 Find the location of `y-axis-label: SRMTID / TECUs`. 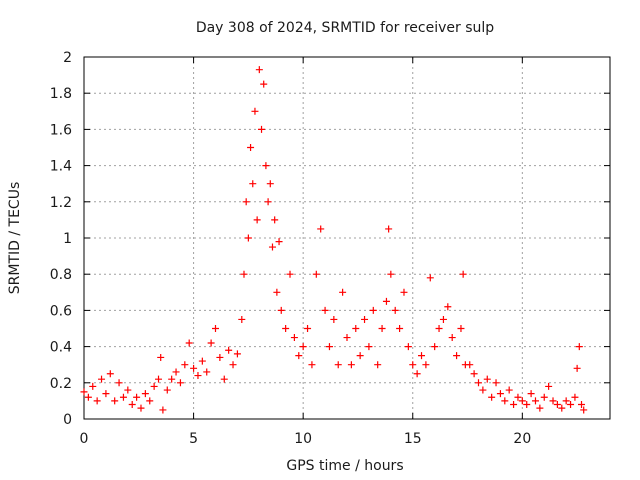

y-axis-label: SRMTID / TECUs is located at coordinates (15, 238).